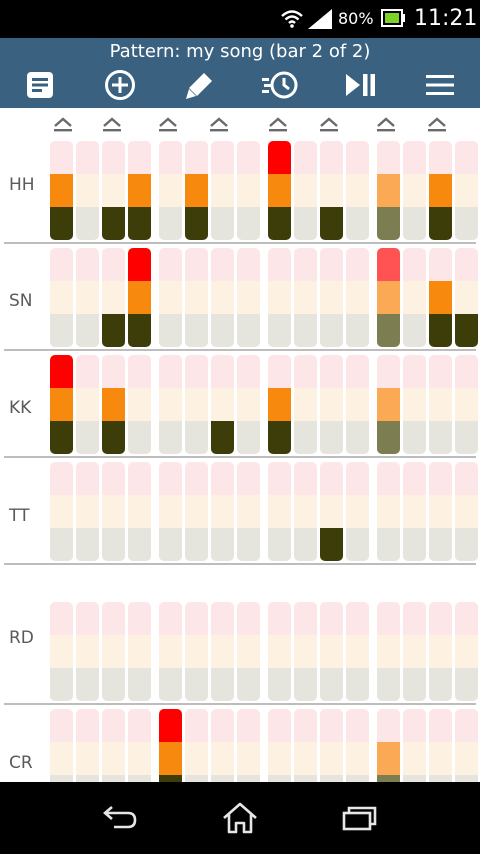 This screenshot has height=854, width=480. Describe the element at coordinates (360, 85) in the screenshot. I see `play-pause-button` at that location.